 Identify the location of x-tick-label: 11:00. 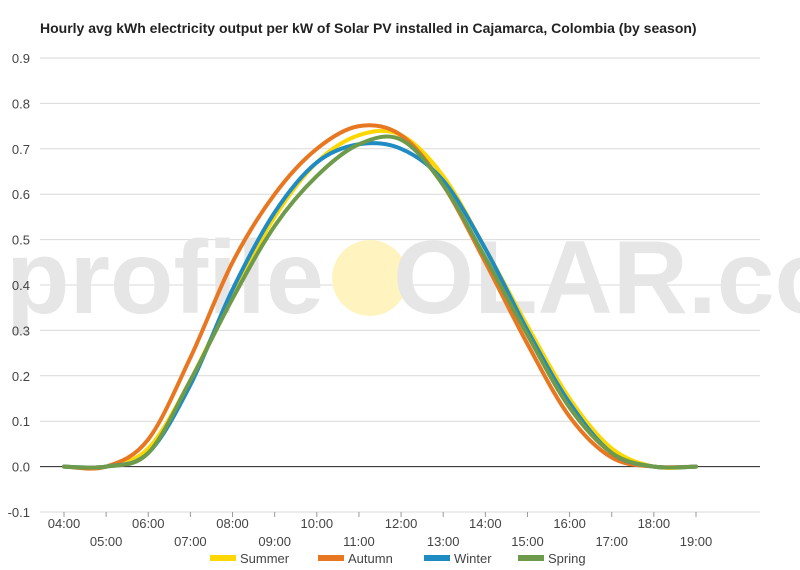
(359, 541).